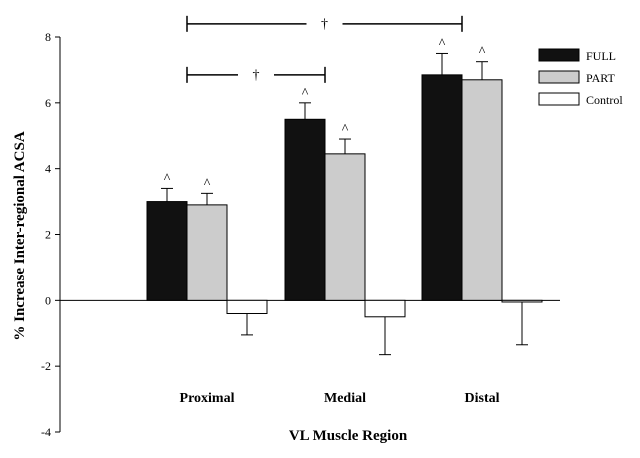 The image size is (640, 458). Describe the element at coordinates (48, 103) in the screenshot. I see `y-tick-label: 6` at that location.